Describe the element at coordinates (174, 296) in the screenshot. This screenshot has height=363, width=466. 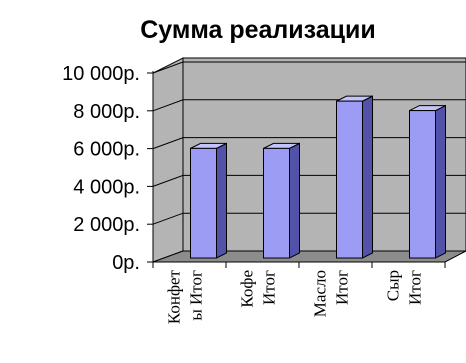
I see `x-tick-label: Конфет` at that location.